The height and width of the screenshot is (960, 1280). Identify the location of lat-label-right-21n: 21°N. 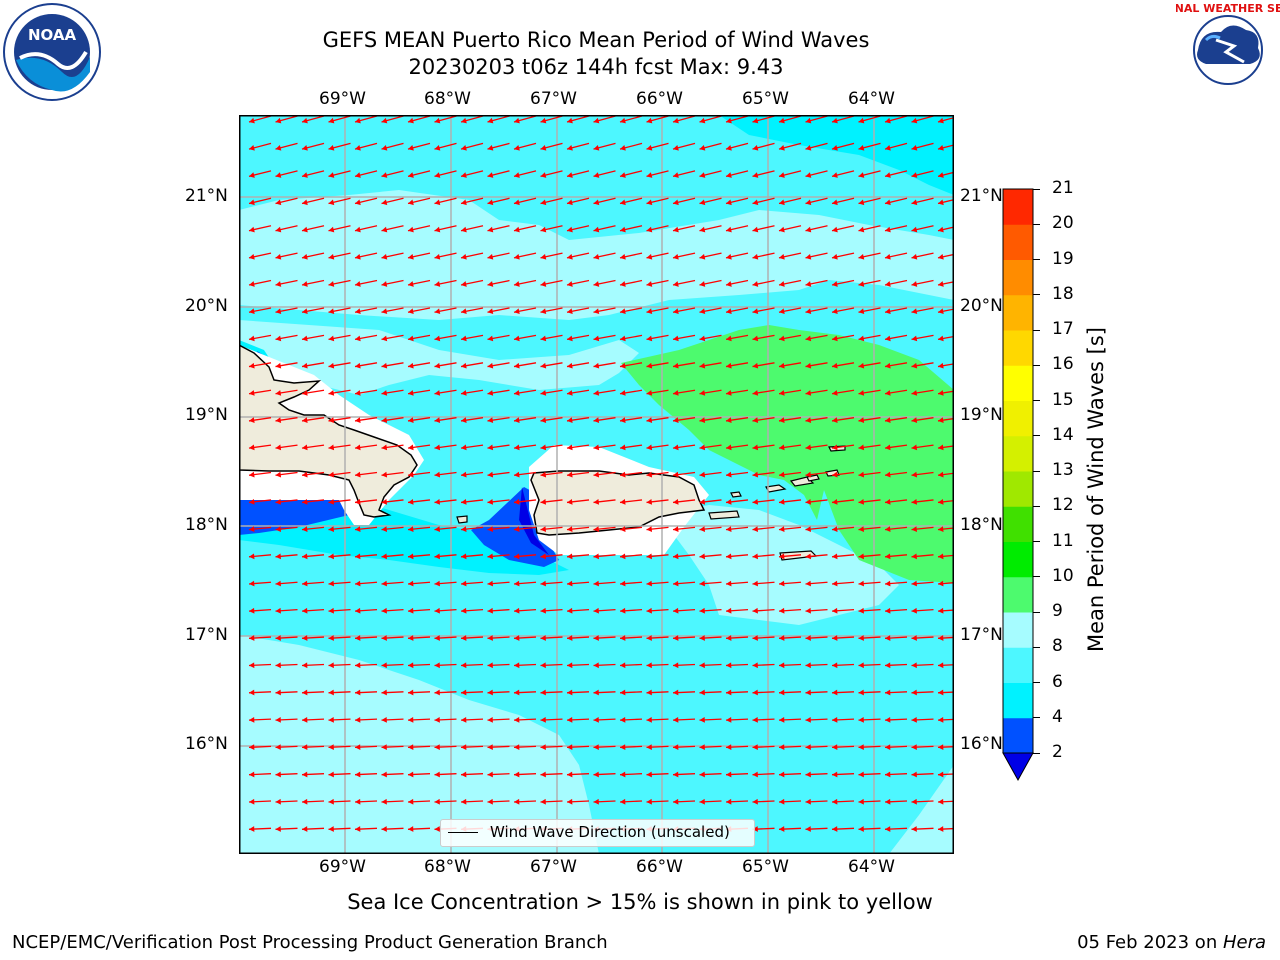
(981, 196).